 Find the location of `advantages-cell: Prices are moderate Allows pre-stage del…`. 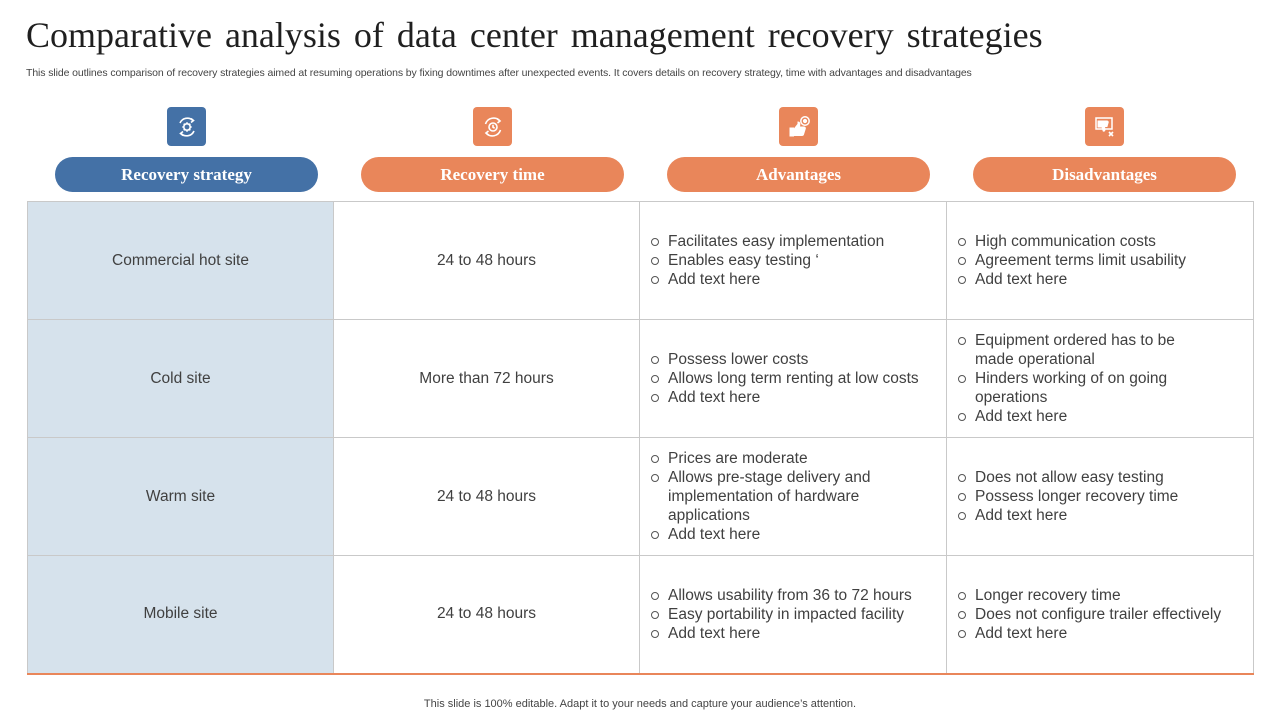

advantages-cell: Prices are moderate Allows pre-stage del… is located at coordinates (793, 496).